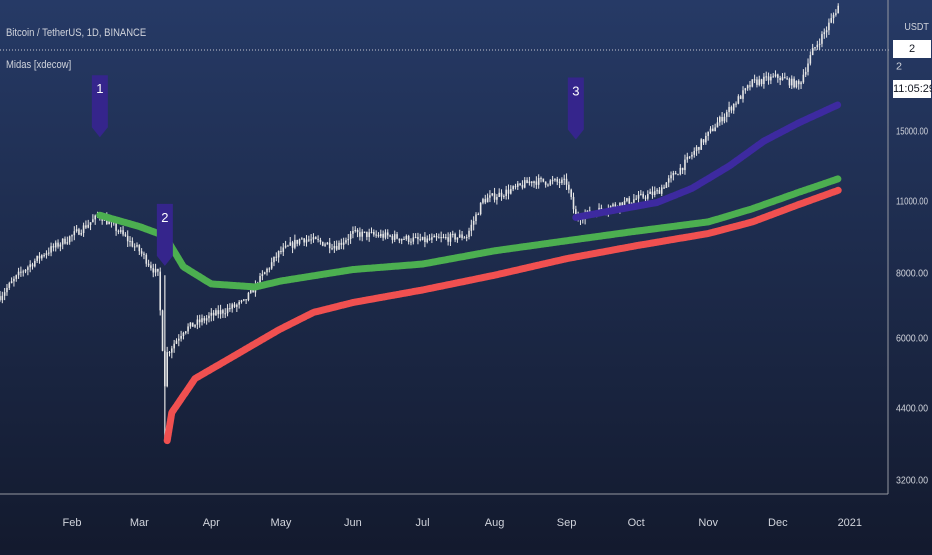 The width and height of the screenshot is (932, 555). What do you see at coordinates (899, 66) in the screenshot?
I see `y-tick-label: 2` at bounding box center [899, 66].